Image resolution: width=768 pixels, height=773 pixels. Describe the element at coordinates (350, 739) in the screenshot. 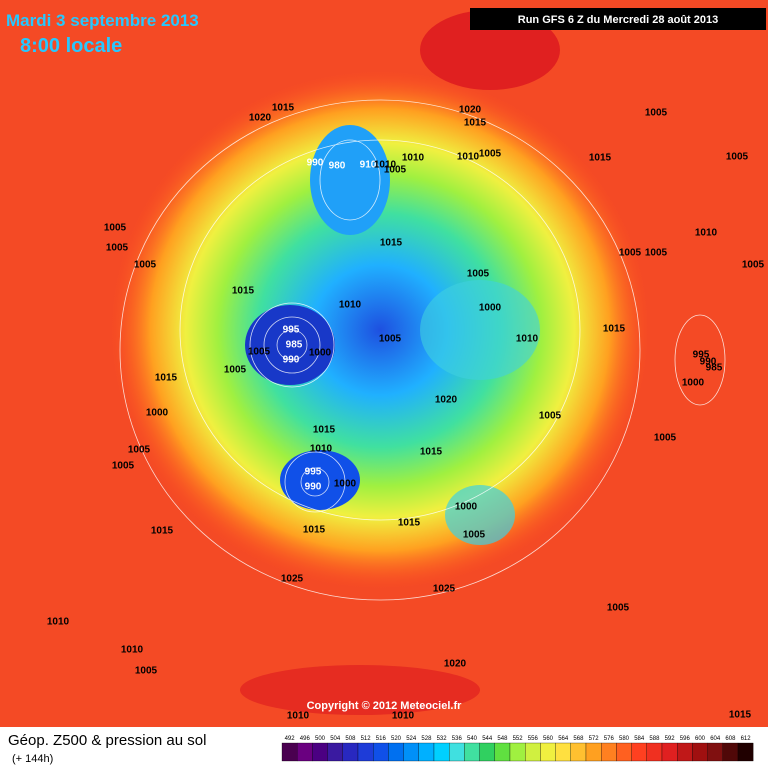

I see `legend-label: 508` at that location.